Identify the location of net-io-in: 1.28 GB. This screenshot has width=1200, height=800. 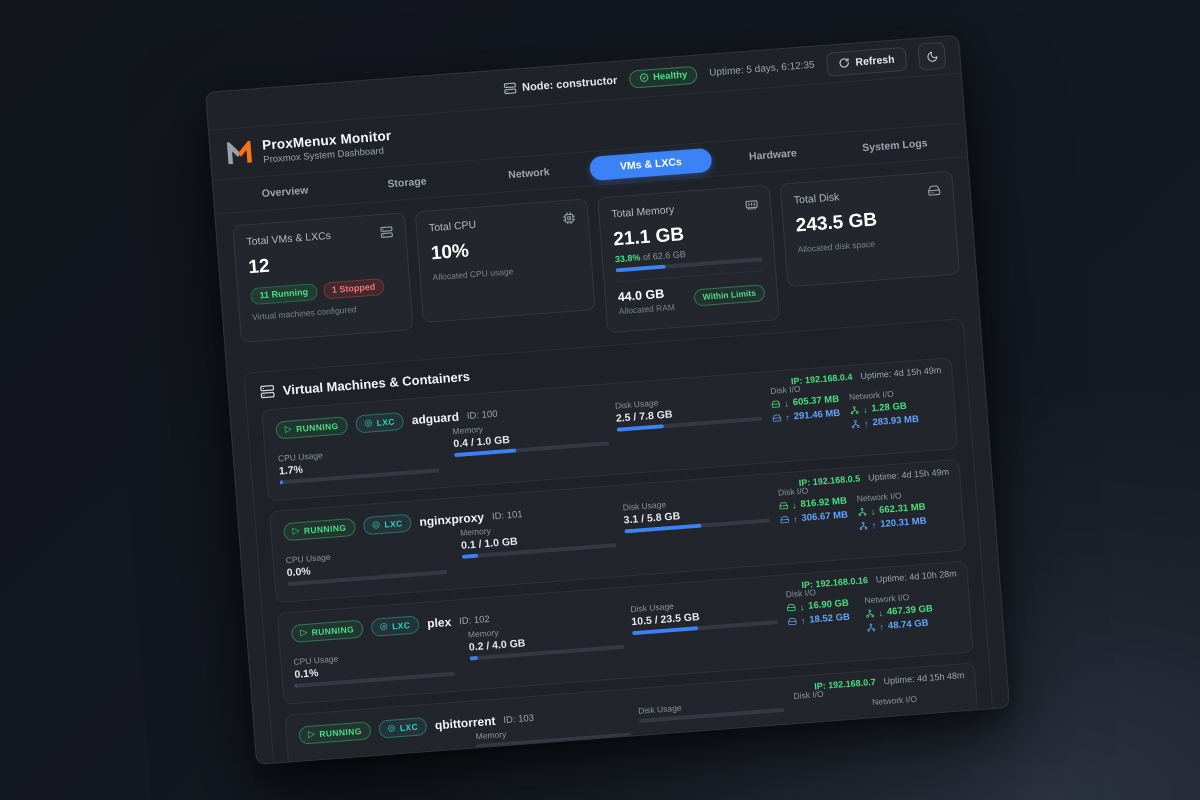
(889, 407).